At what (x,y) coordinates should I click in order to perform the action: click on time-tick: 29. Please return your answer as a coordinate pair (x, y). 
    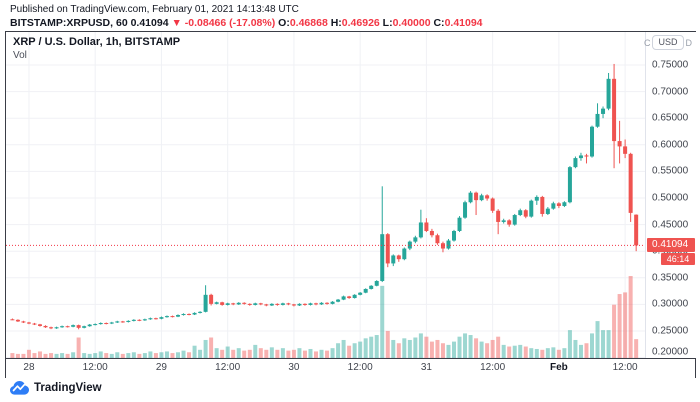
    Looking at the image, I should click on (161, 367).